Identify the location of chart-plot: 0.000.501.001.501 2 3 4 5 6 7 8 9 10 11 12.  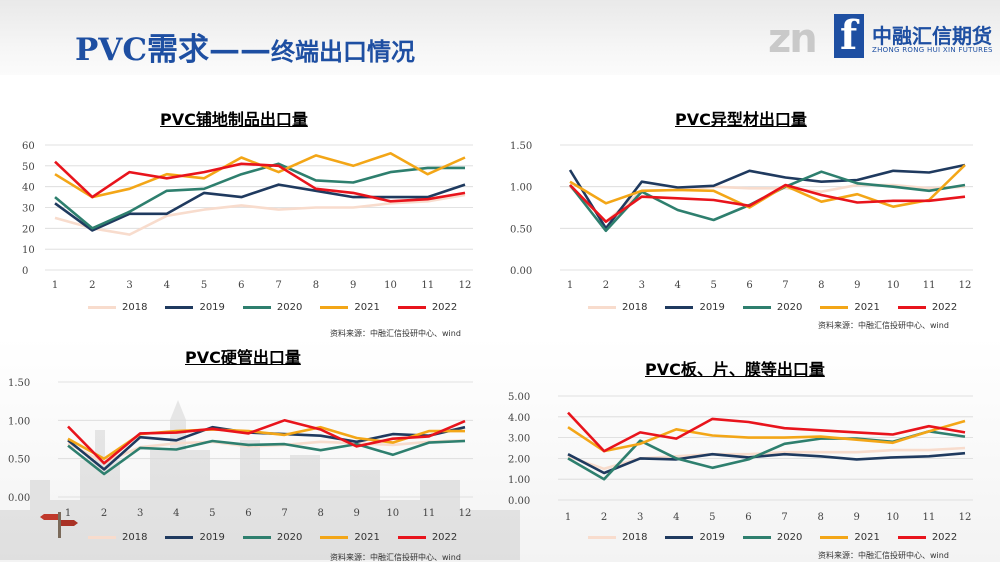
(240, 448).